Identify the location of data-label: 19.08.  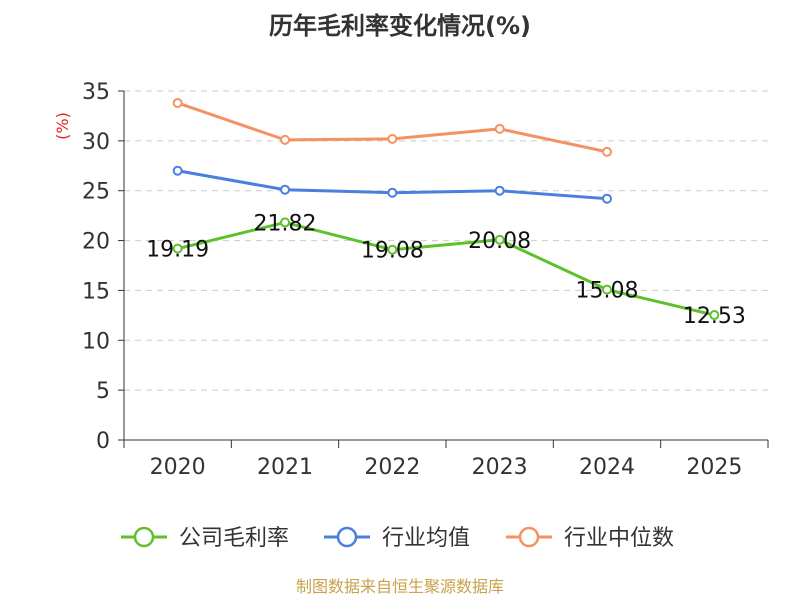
(392, 251).